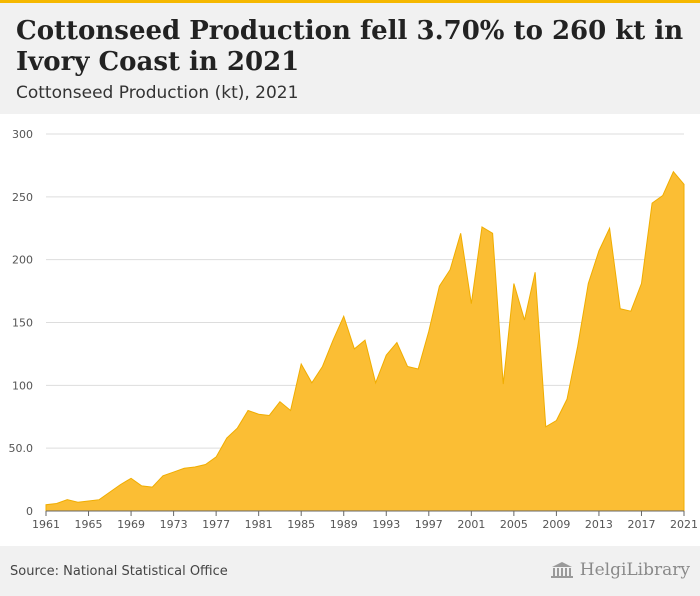 The width and height of the screenshot is (700, 596). Describe the element at coordinates (119, 571) in the screenshot. I see `source-note: Source: National Statistical Office` at that location.